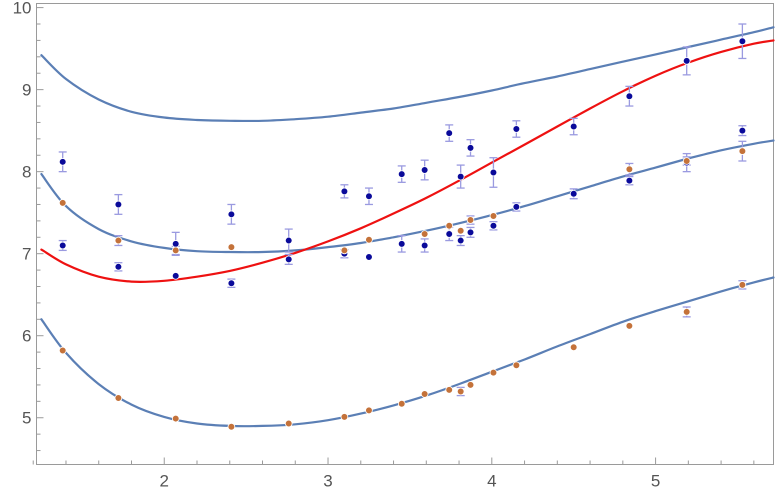 This screenshot has width=777, height=493. What do you see at coordinates (26, 172) in the screenshot?
I see `y-tick-label: 8` at bounding box center [26, 172].